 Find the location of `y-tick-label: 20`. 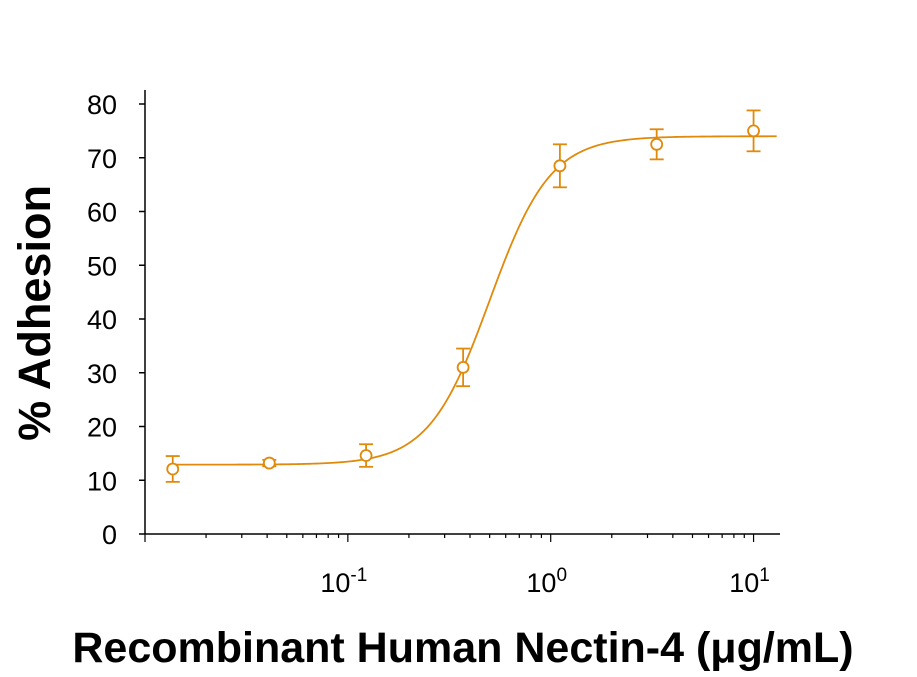

y-tick-label: 20 is located at coordinates (102, 428).